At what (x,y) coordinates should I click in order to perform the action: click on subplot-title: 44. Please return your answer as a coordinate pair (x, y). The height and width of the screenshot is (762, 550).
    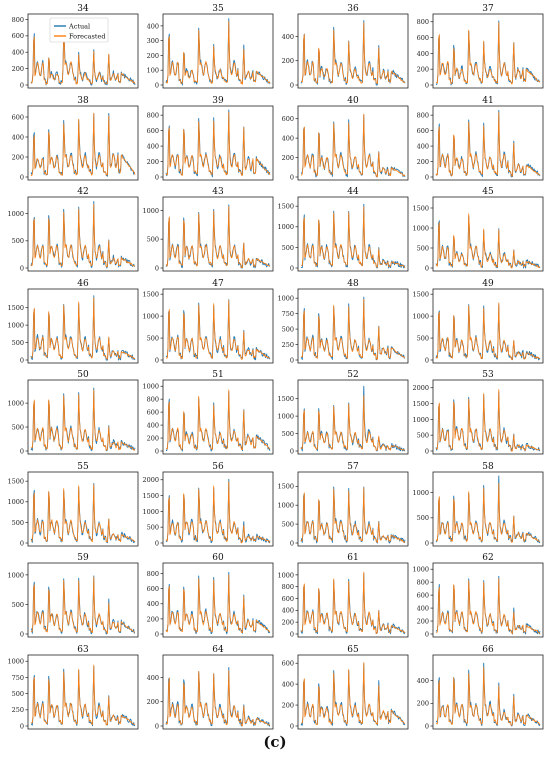
    Looking at the image, I should click on (353, 192).